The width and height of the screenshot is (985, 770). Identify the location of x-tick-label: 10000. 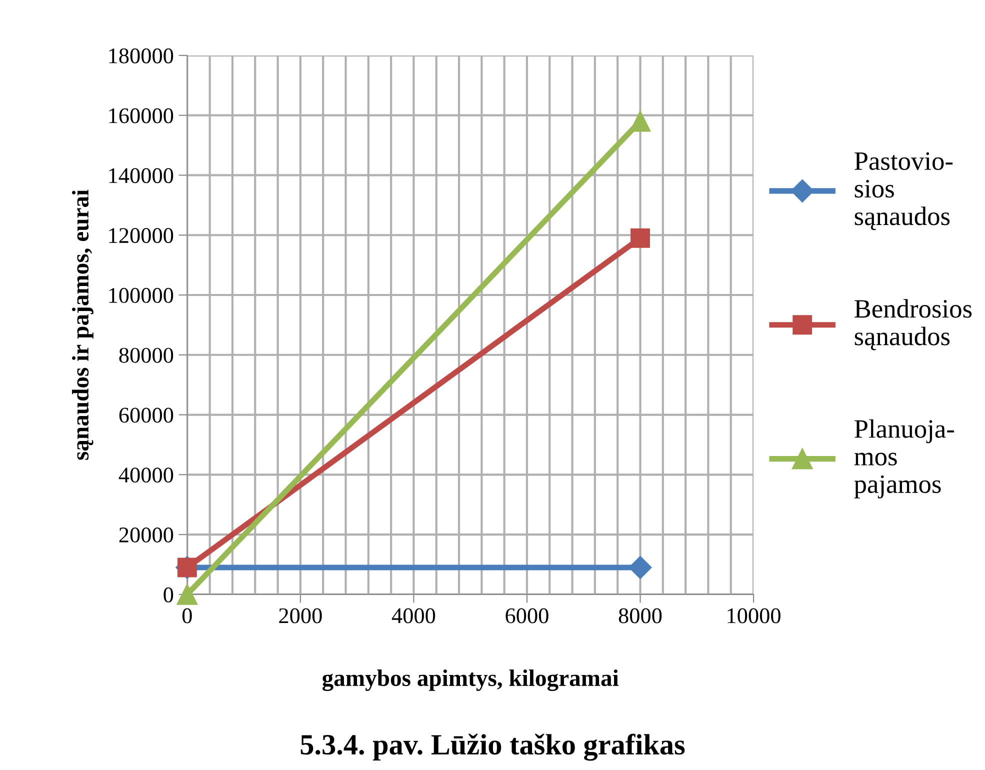
(754, 616).